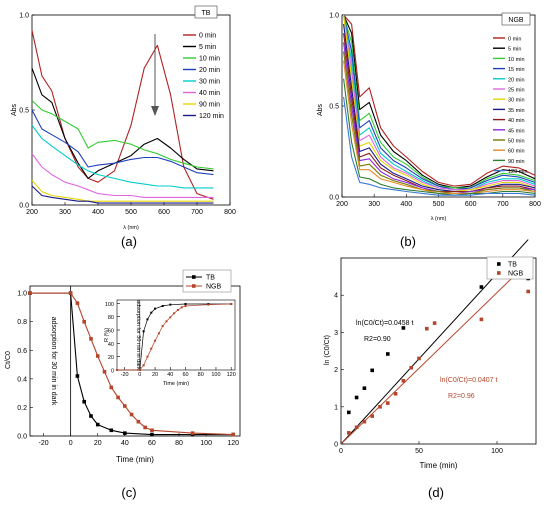  I want to click on tb-fit-r2: R2=0.90, so click(377, 339).